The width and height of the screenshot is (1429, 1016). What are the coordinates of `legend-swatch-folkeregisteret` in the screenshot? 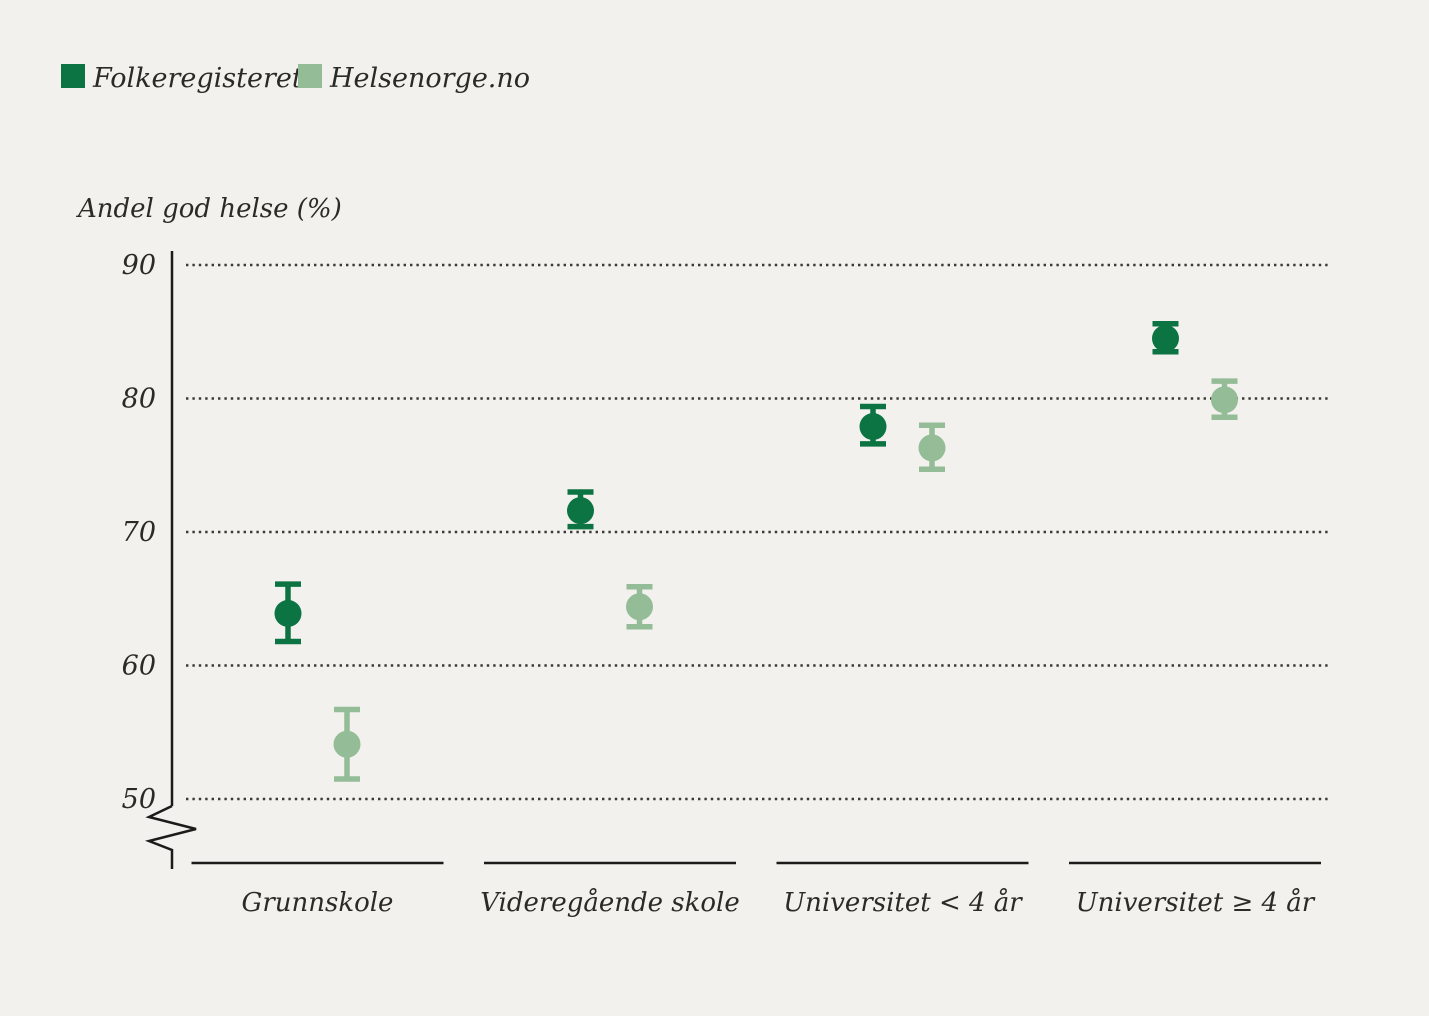 It's located at (73, 76).